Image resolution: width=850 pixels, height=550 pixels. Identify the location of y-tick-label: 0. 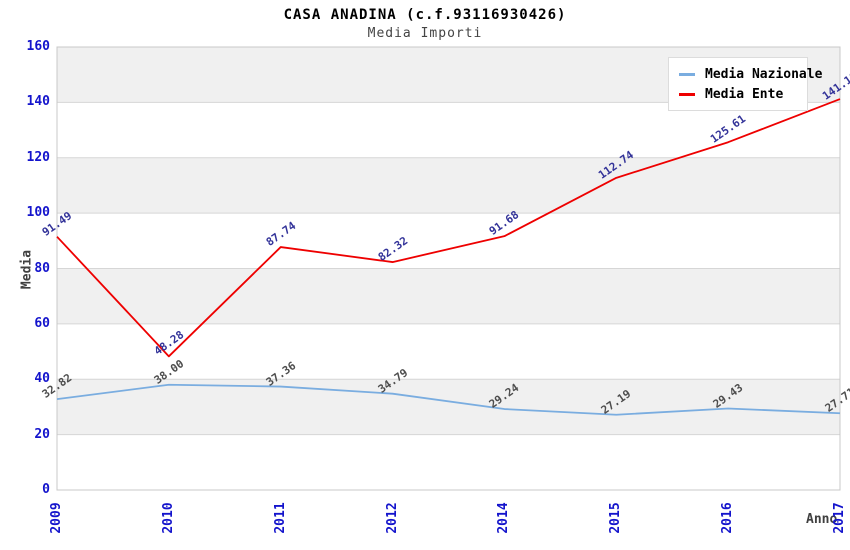
(46, 489).